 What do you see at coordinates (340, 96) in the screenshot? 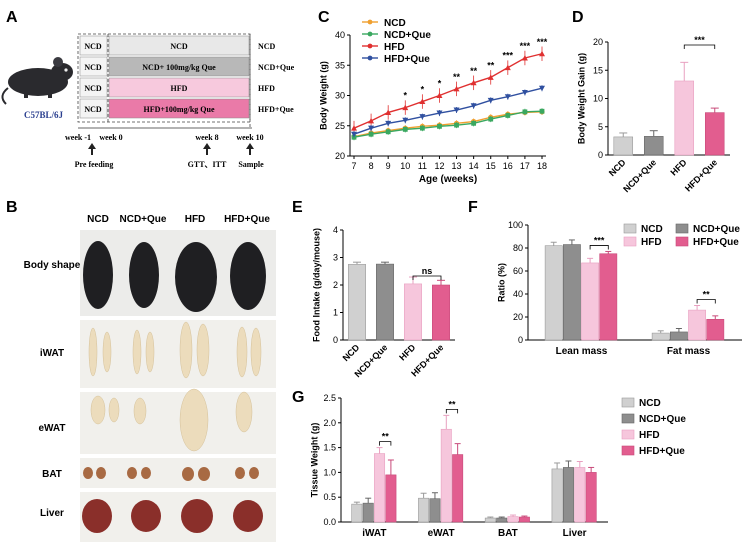
I see `y-tick-label: 30` at bounding box center [340, 96].